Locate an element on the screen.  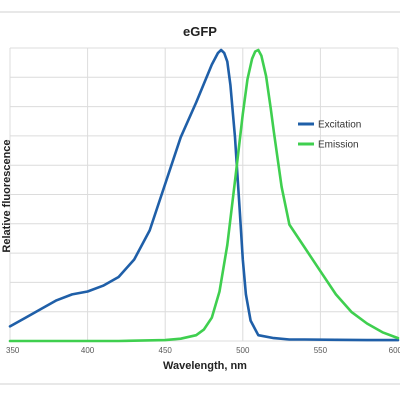
x-ticks: 350 400 450 500 550 600 is located at coordinates (203, 350).